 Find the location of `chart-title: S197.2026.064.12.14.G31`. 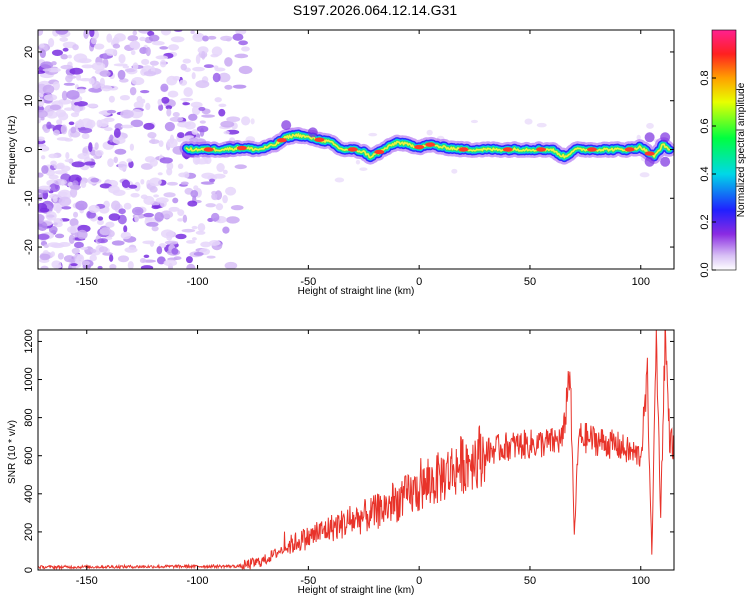

chart-title: S197.2026.064.12.14.G31 is located at coordinates (375, 10).